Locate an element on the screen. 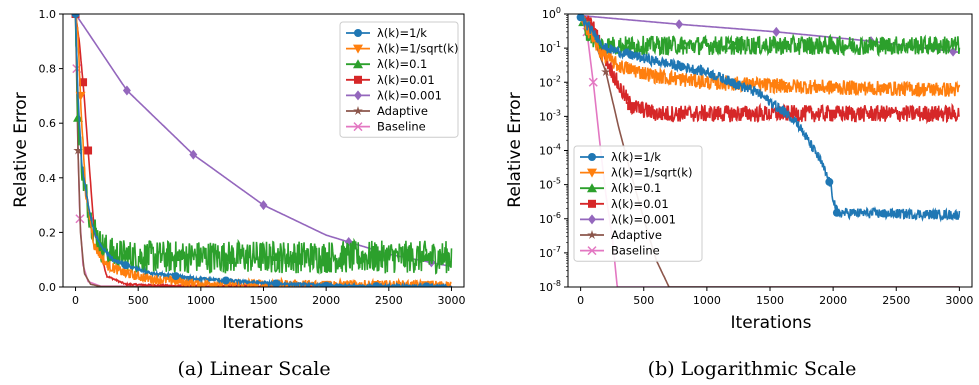 The image size is (979, 385). y-tick-label: 10⁻⁵ is located at coordinates (550, 184).